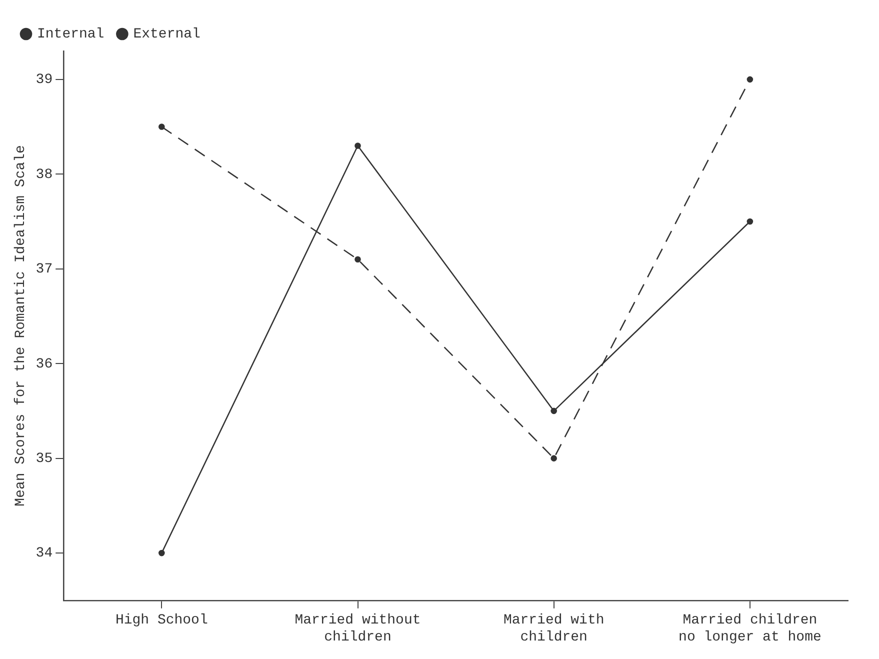  I want to click on y-tick-label: 34, so click(44, 554).